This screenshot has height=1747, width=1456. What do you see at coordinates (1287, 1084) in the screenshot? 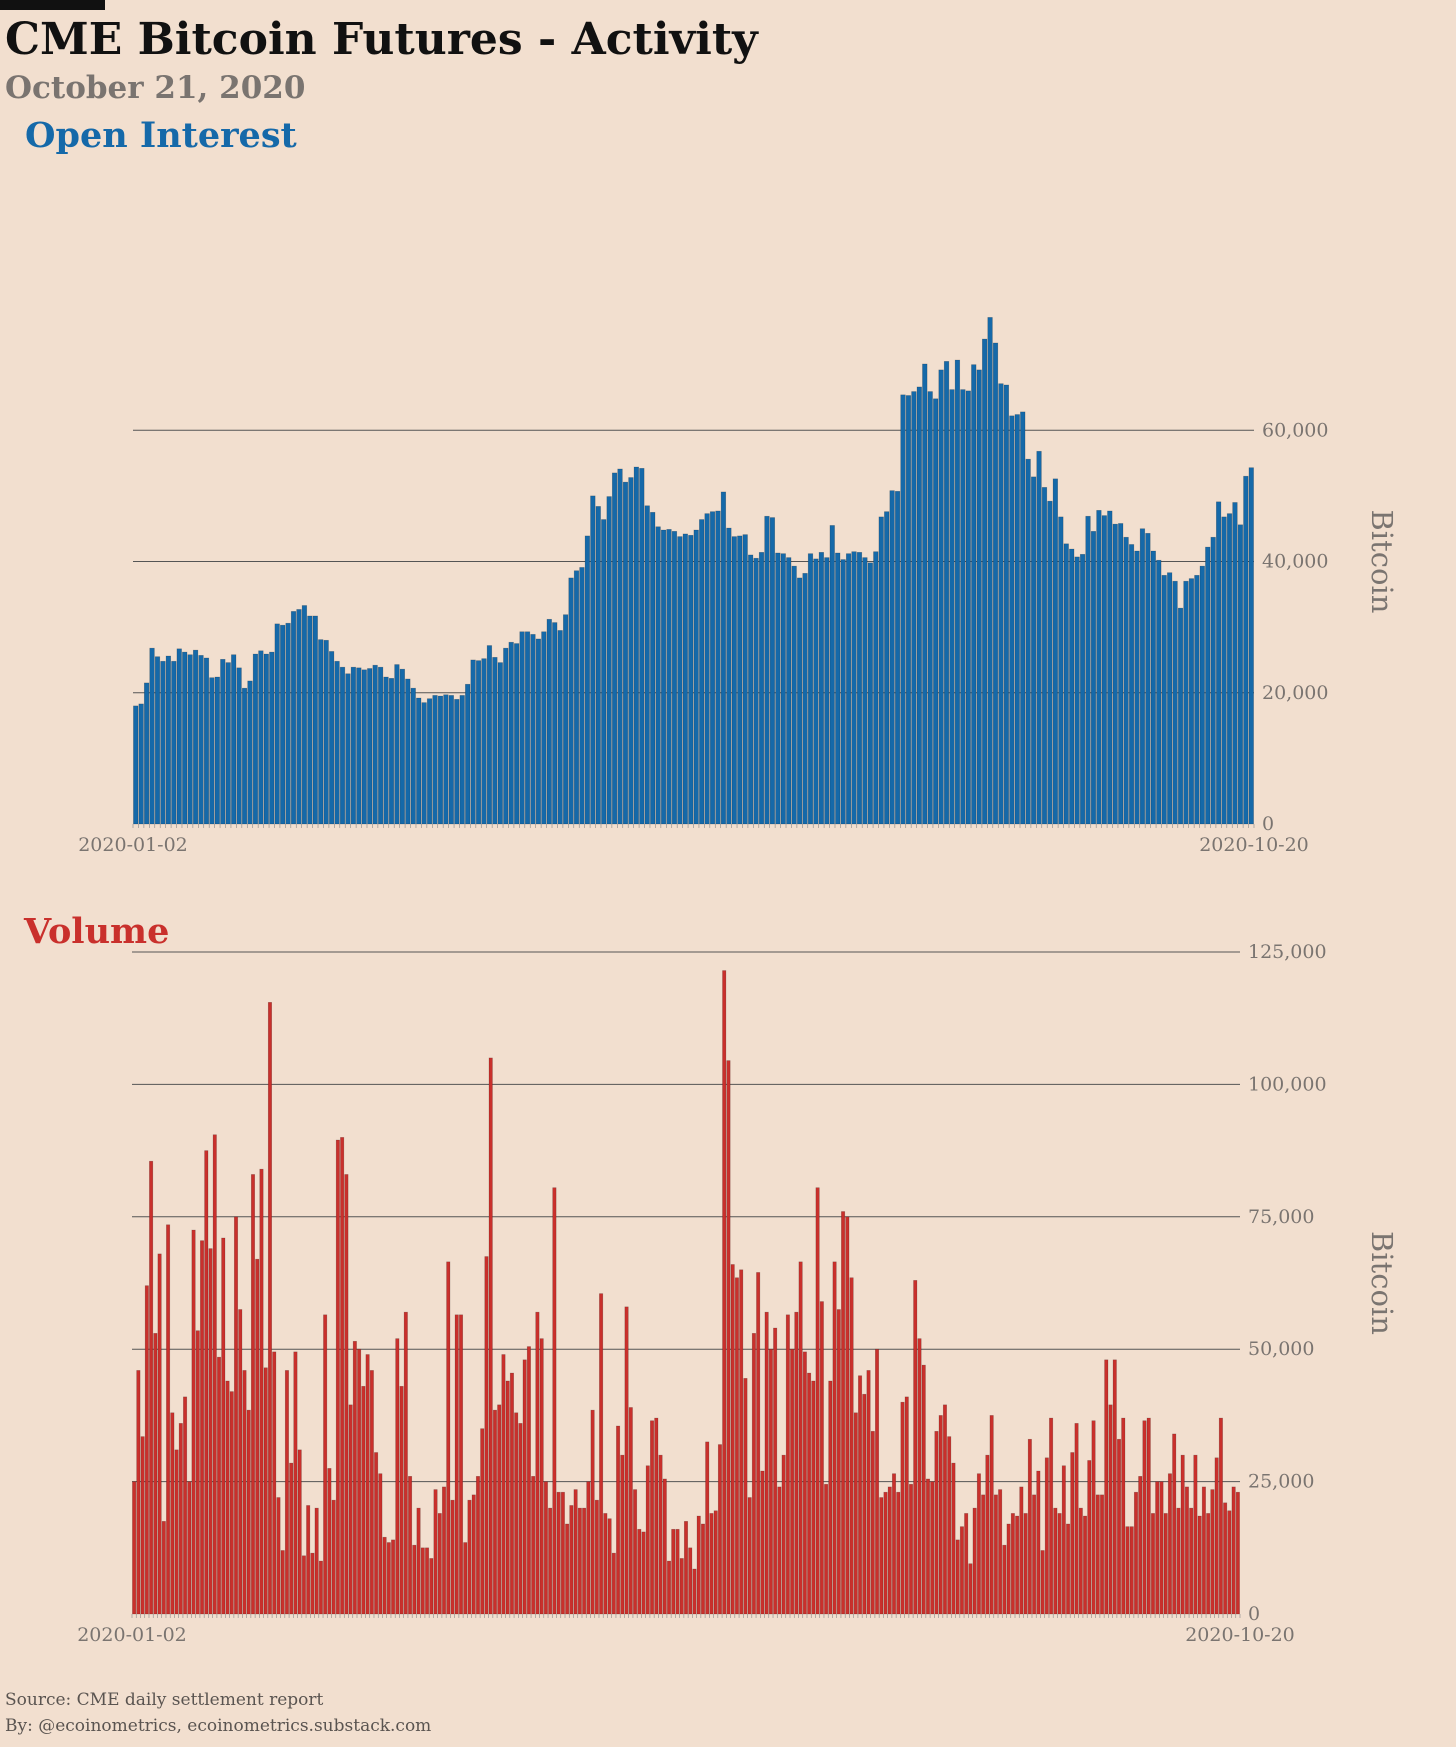
I see `vol-y-tick-label: 100,000` at bounding box center [1287, 1084].